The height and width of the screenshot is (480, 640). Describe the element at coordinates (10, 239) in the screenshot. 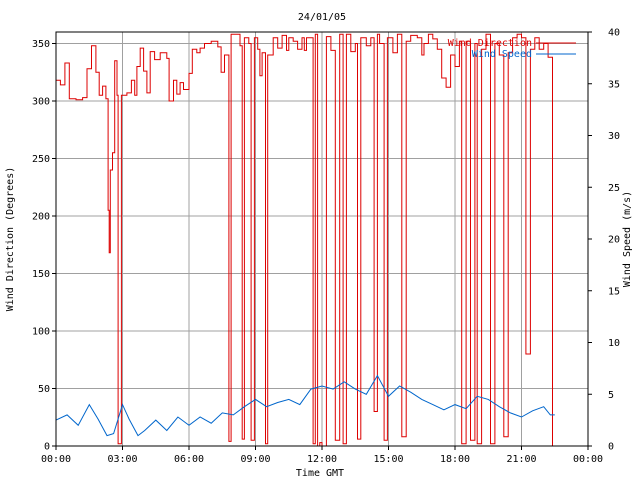

I see `left-axis-label: Wind Direction (Degrees)` at that location.